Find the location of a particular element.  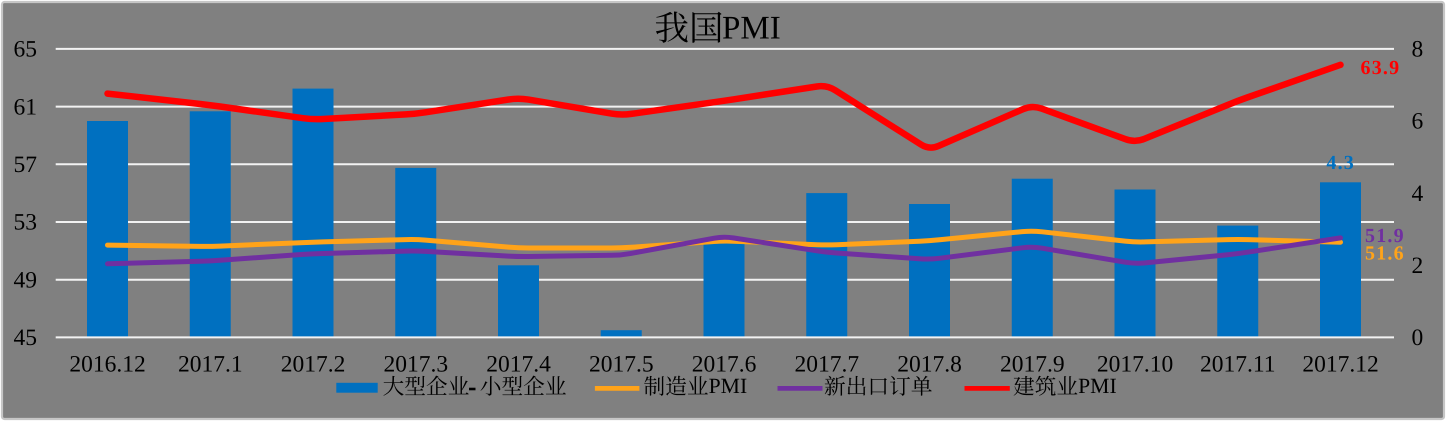

svg-text: 2017.11 is located at coordinates (1238, 365).